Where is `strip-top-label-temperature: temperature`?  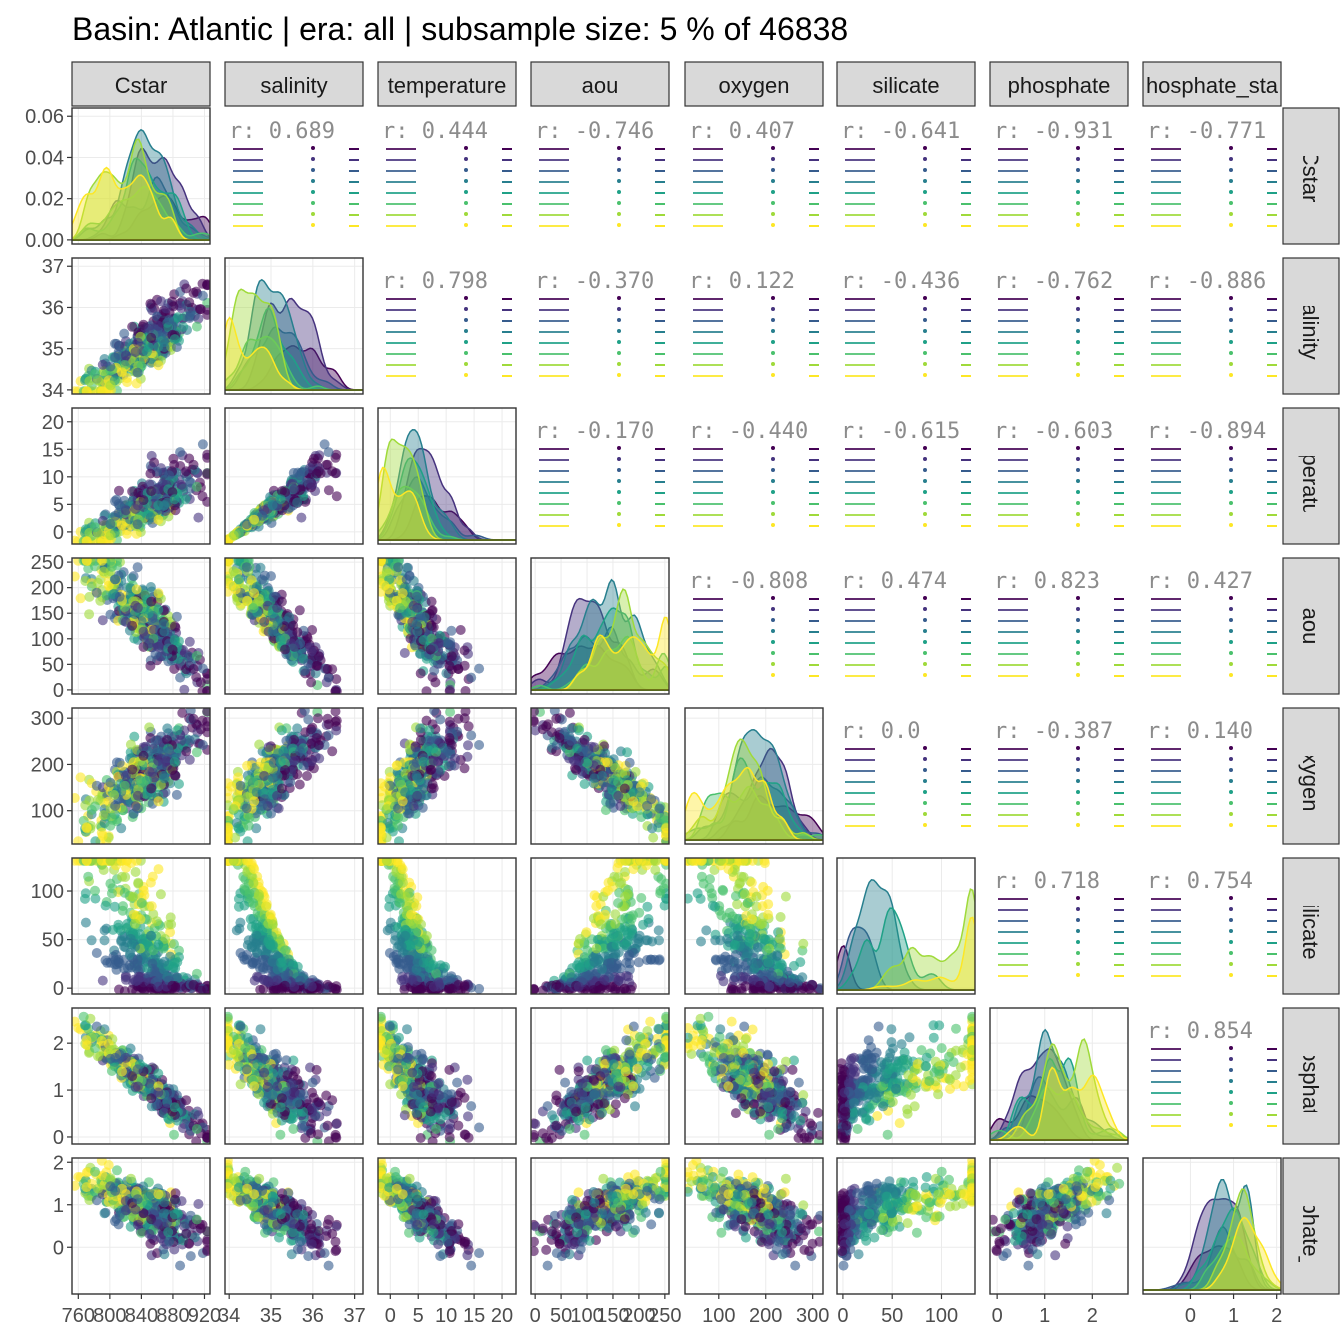 strip-top-label-temperature: temperature is located at coordinates (447, 85).